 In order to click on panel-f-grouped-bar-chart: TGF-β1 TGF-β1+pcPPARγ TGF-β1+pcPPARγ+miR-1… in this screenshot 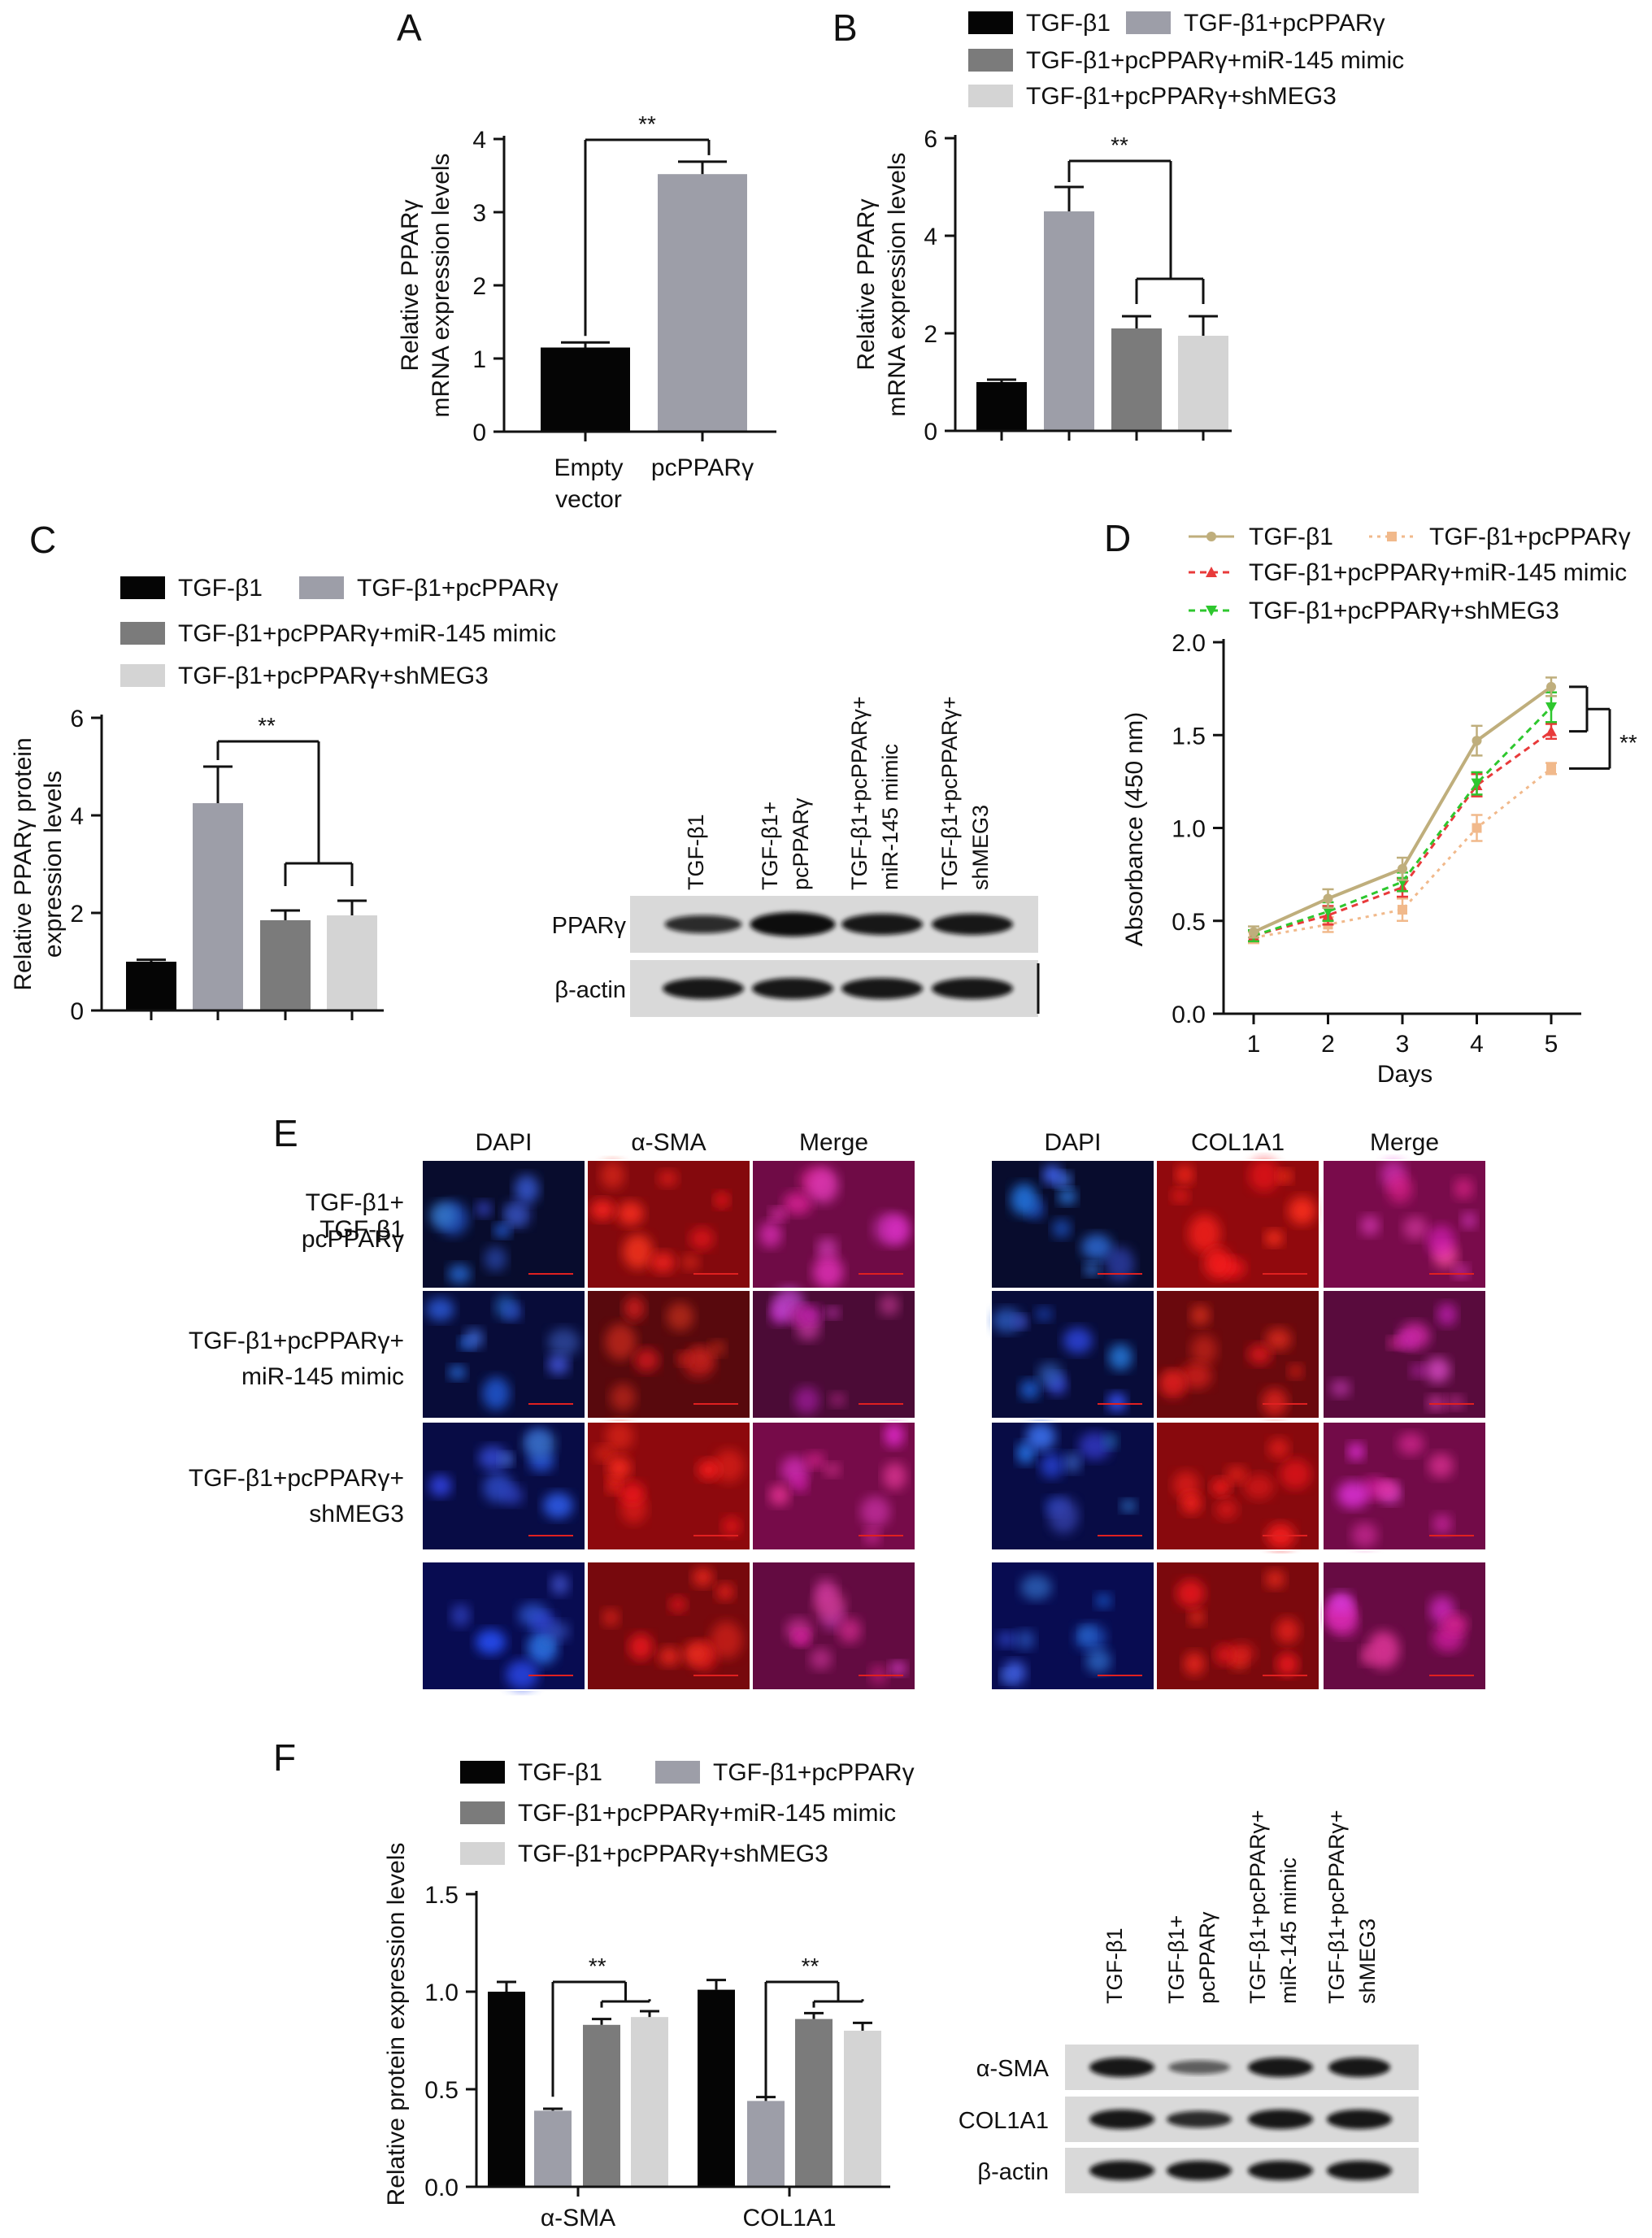, I will do `click(649, 1995)`.